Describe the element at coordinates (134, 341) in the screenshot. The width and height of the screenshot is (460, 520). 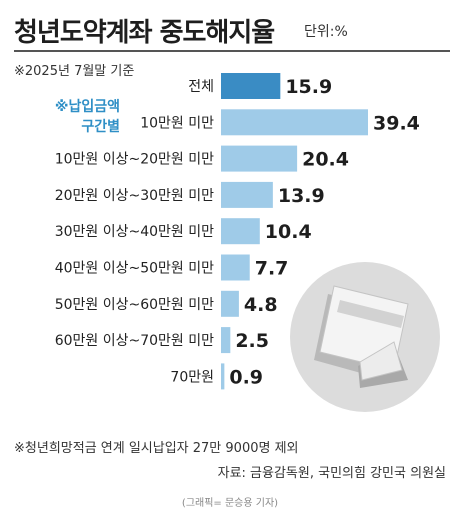
I see `category-label: 60만원 이상~70만원 미만` at that location.